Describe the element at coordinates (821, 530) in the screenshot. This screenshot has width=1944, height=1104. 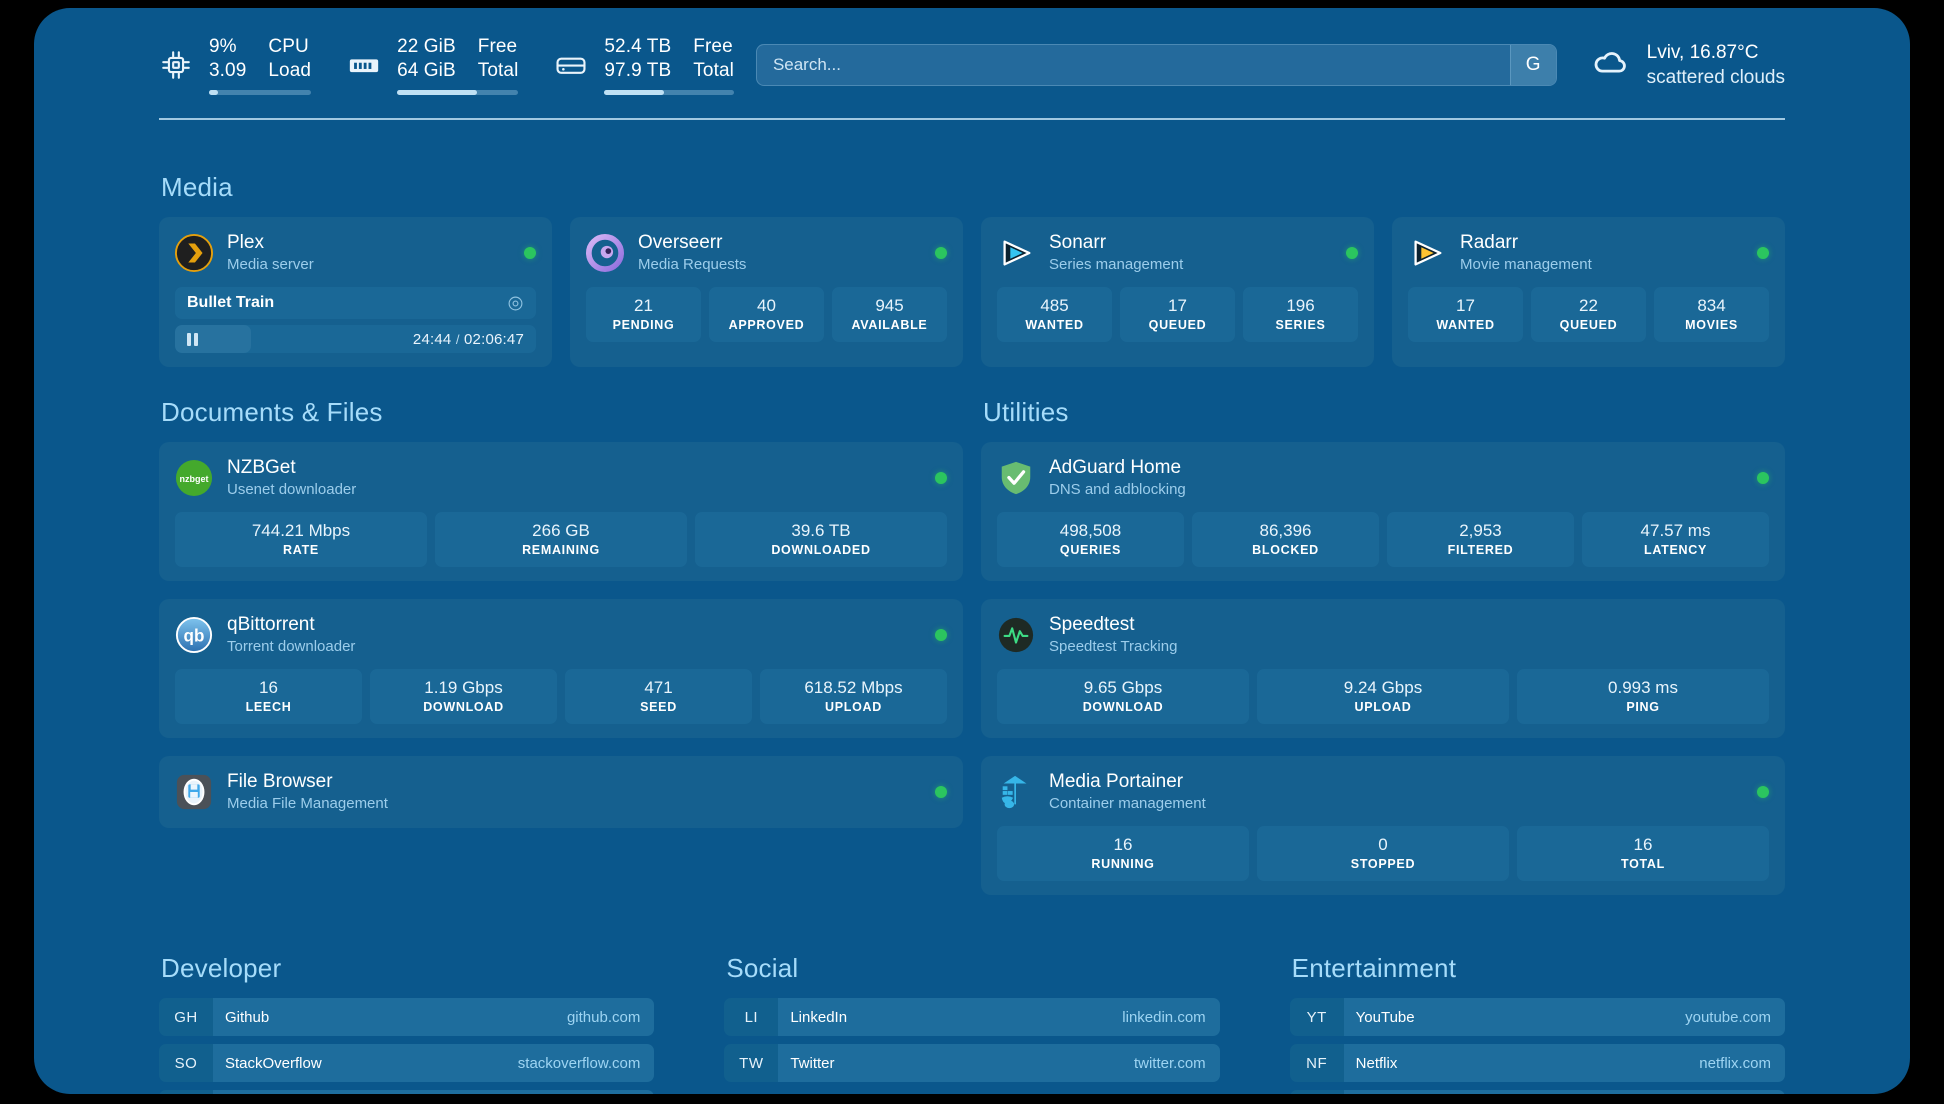
I see `stat-value: 39.6 TB` at that location.